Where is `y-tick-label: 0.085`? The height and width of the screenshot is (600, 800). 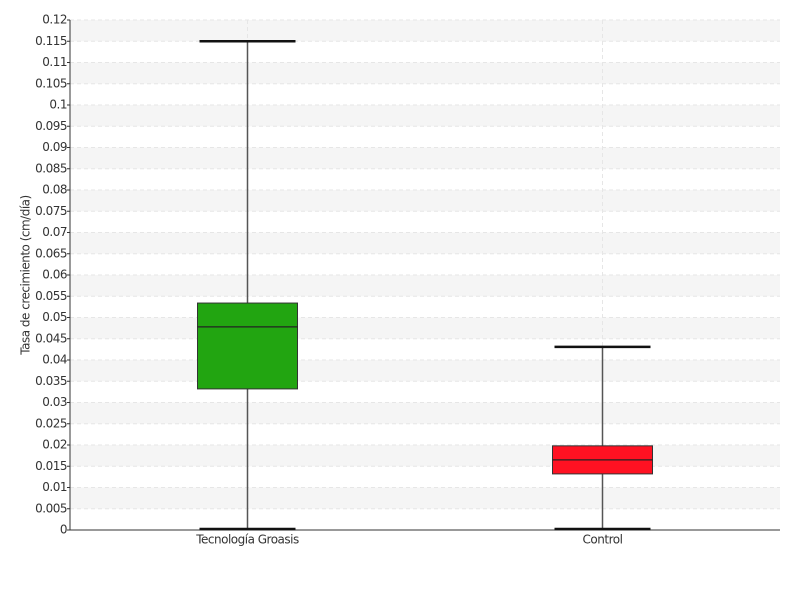 y-tick-label: 0.085 is located at coordinates (51, 168).